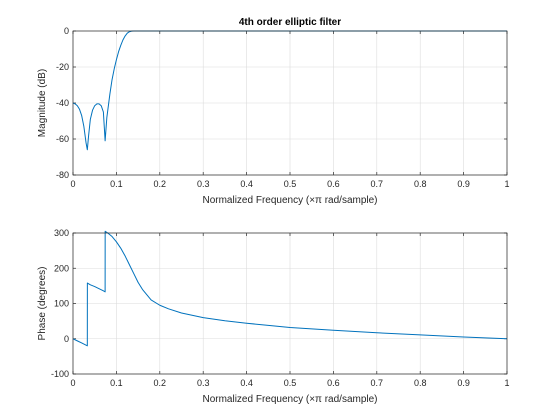  I want to click on magnitude-x-tick-label: 1, so click(506, 184).